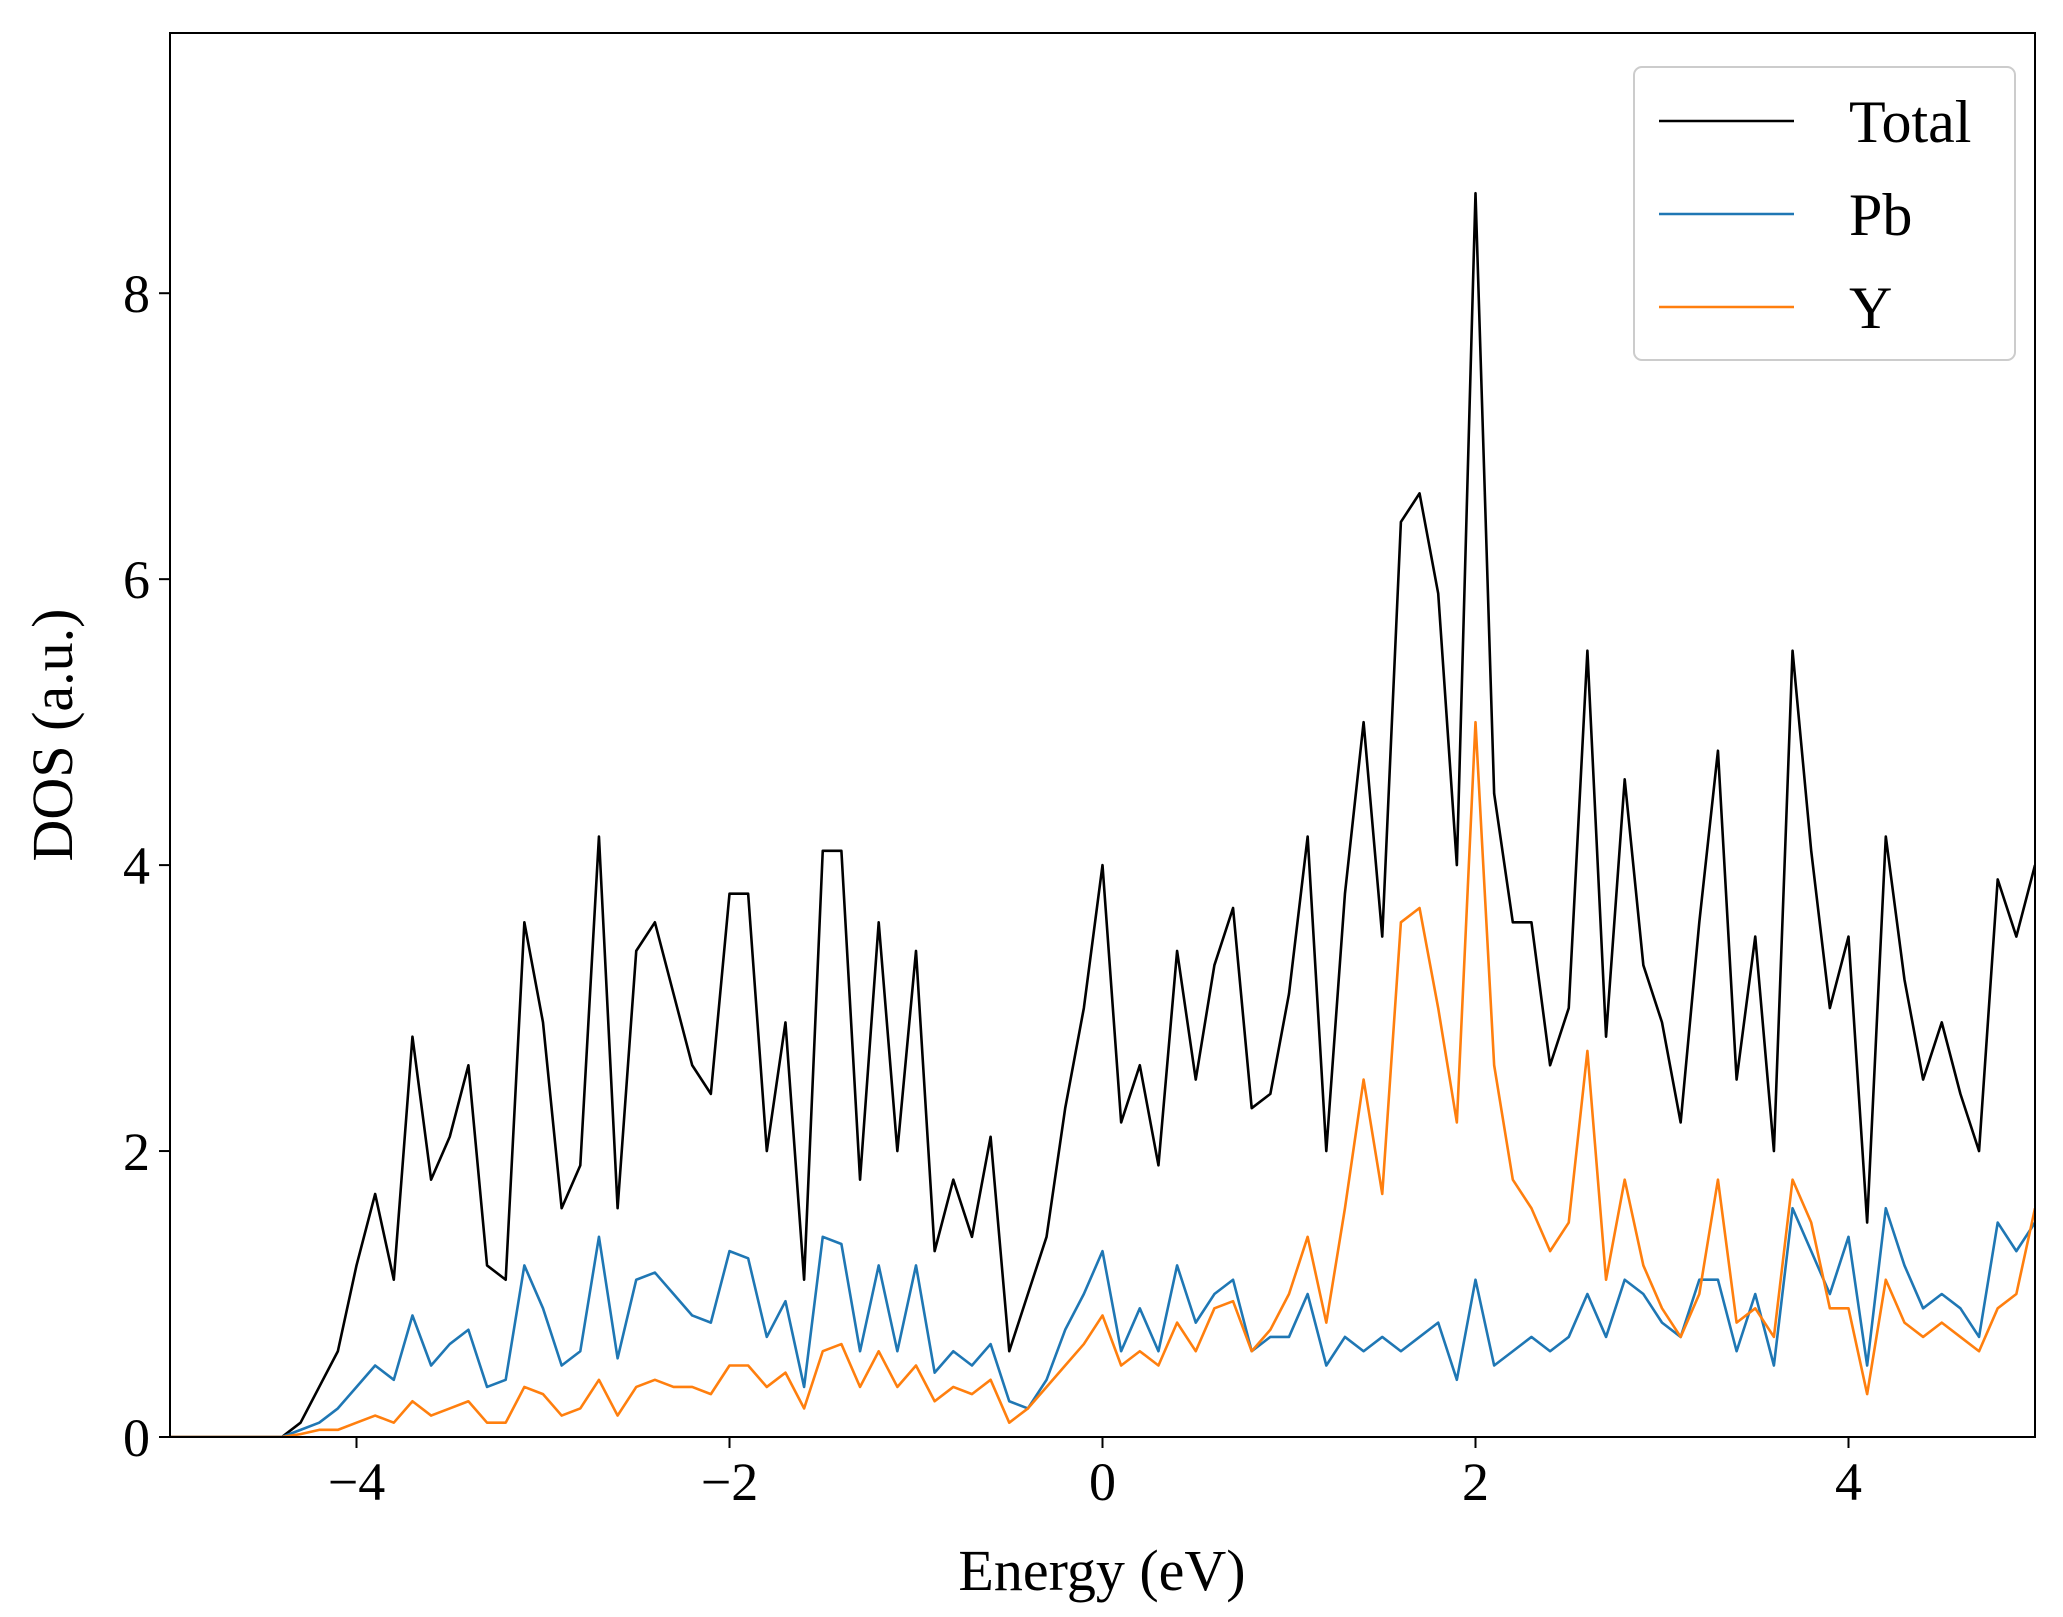 This screenshot has width=2063, height=1617. What do you see at coordinates (356, 1482) in the screenshot?
I see `x-tick-label: −4` at bounding box center [356, 1482].